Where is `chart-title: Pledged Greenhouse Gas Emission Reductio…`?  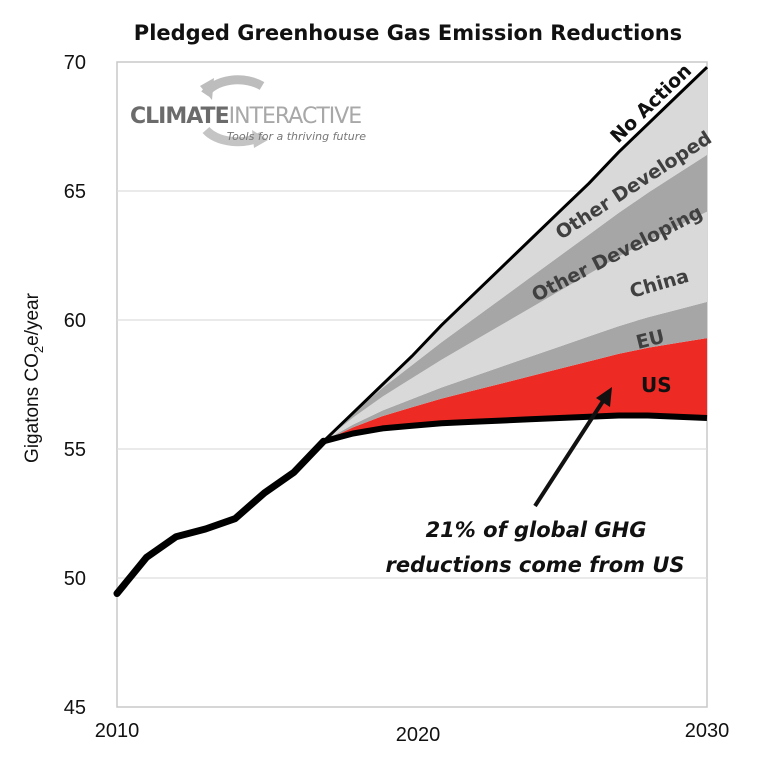
chart-title: Pledged Greenhouse Gas Emission Reductio… is located at coordinates (408, 33).